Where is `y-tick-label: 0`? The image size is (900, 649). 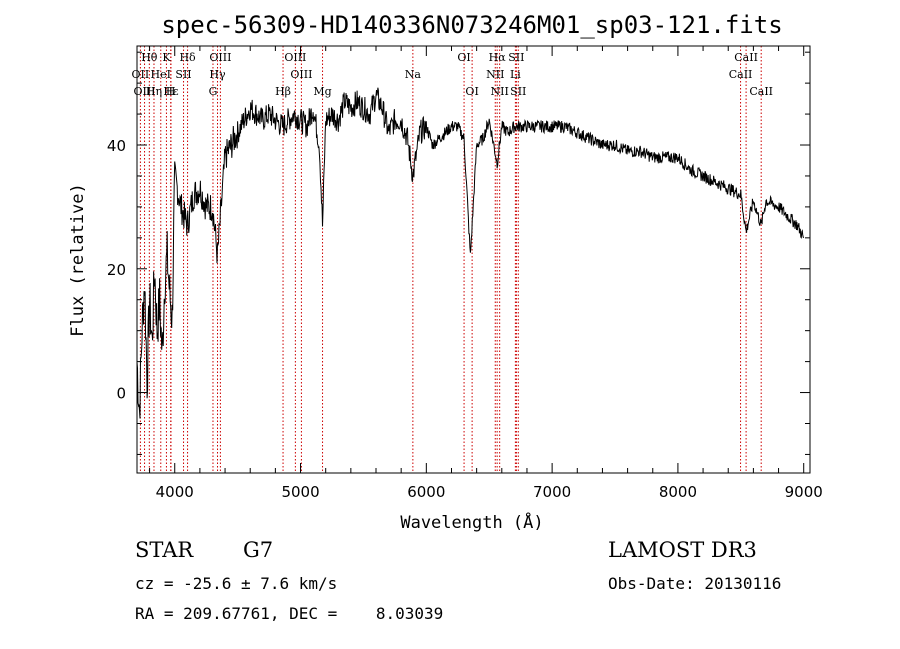
y-tick-label: 0 is located at coordinates (121, 394).